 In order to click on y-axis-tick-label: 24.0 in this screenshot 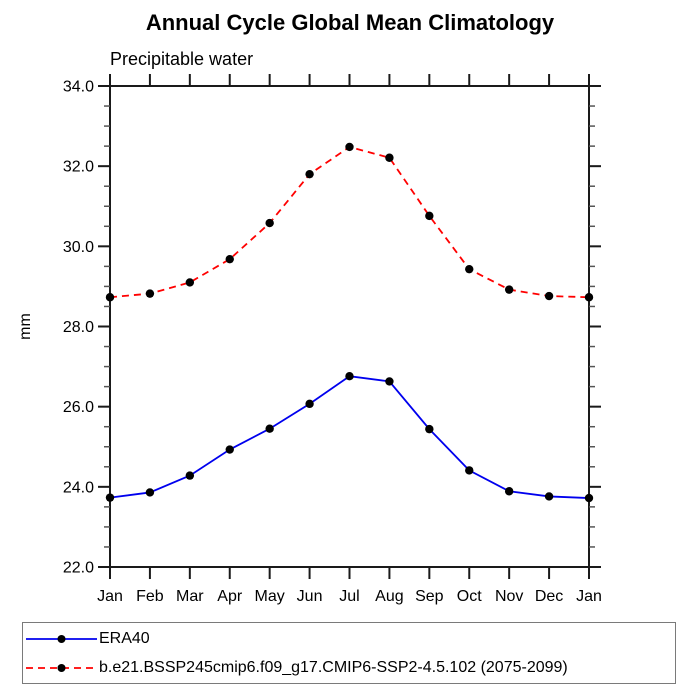, I will do `click(78, 487)`.